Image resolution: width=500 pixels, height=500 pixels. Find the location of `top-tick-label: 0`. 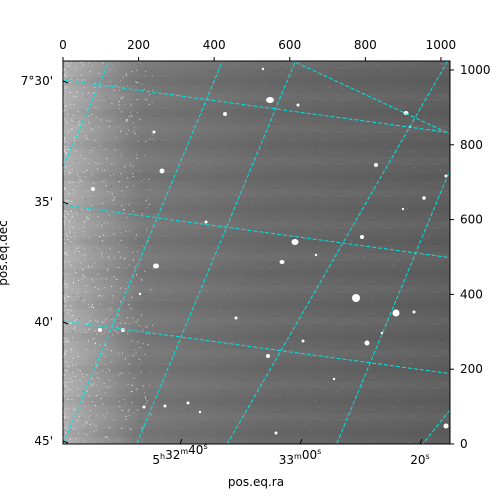

top-tick-label: 0 is located at coordinates (63, 45).